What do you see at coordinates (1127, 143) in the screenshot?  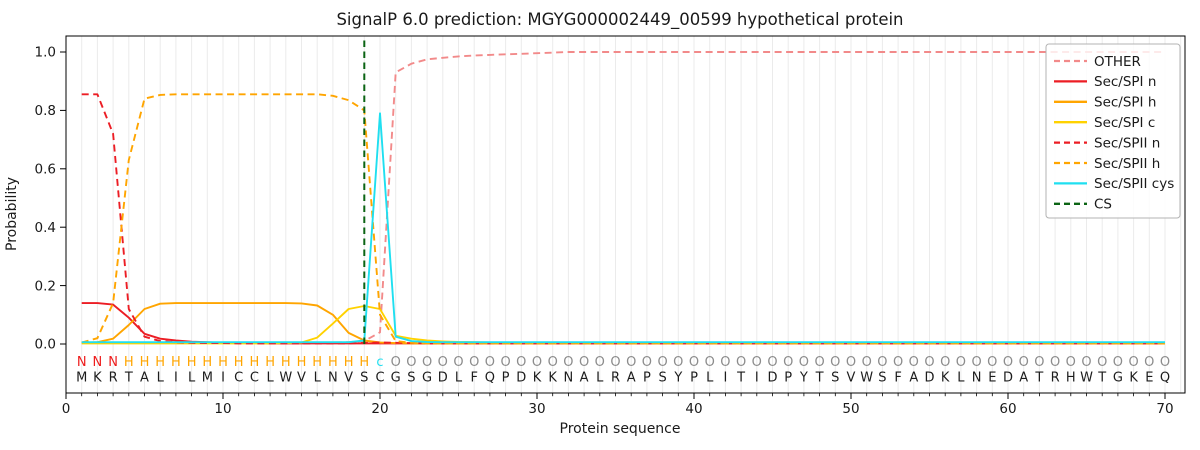 I see `legend-item-label: Sec/SPII n` at bounding box center [1127, 143].